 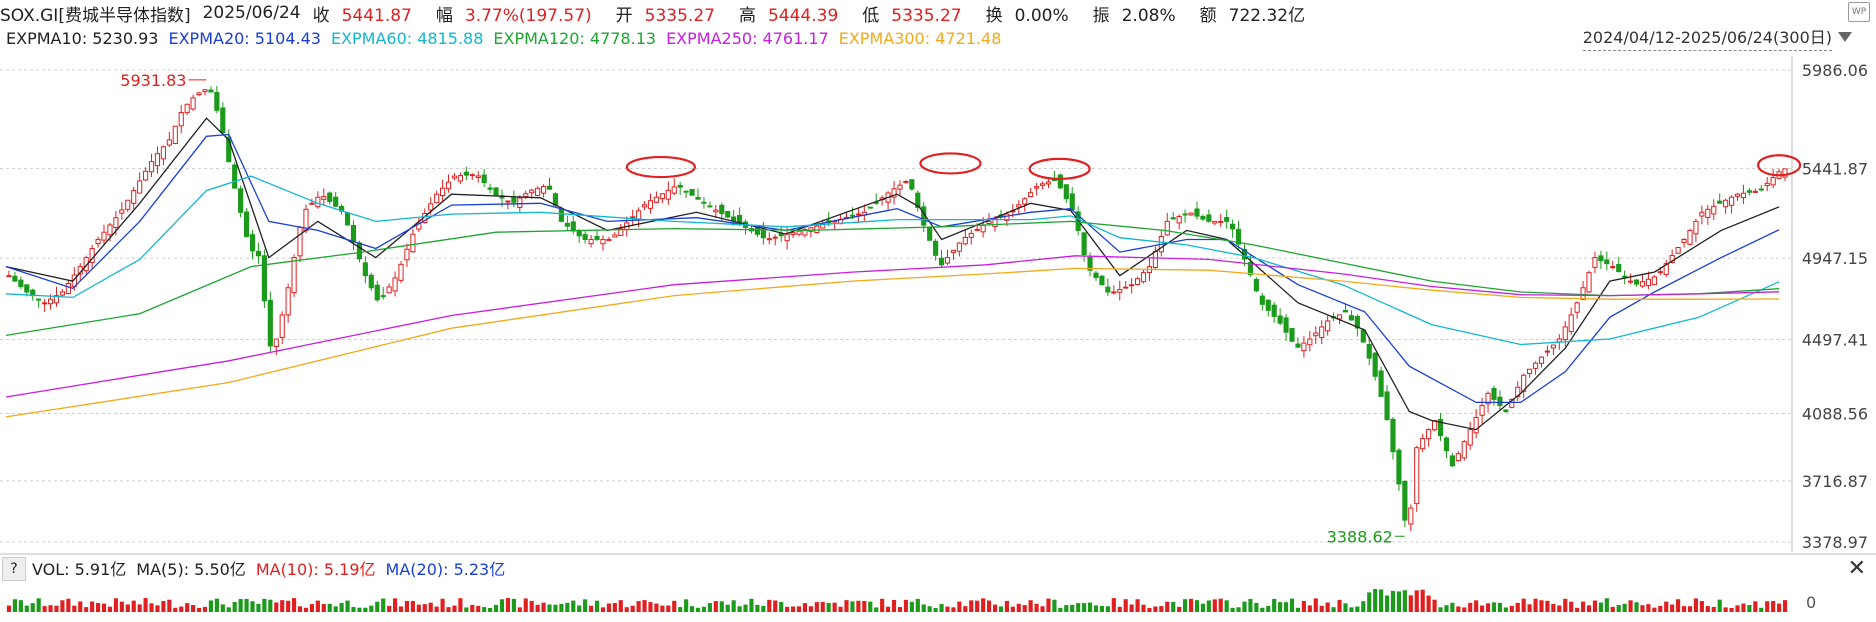 What do you see at coordinates (1856, 568) in the screenshot?
I see `close-icon: ✕` at bounding box center [1856, 568].